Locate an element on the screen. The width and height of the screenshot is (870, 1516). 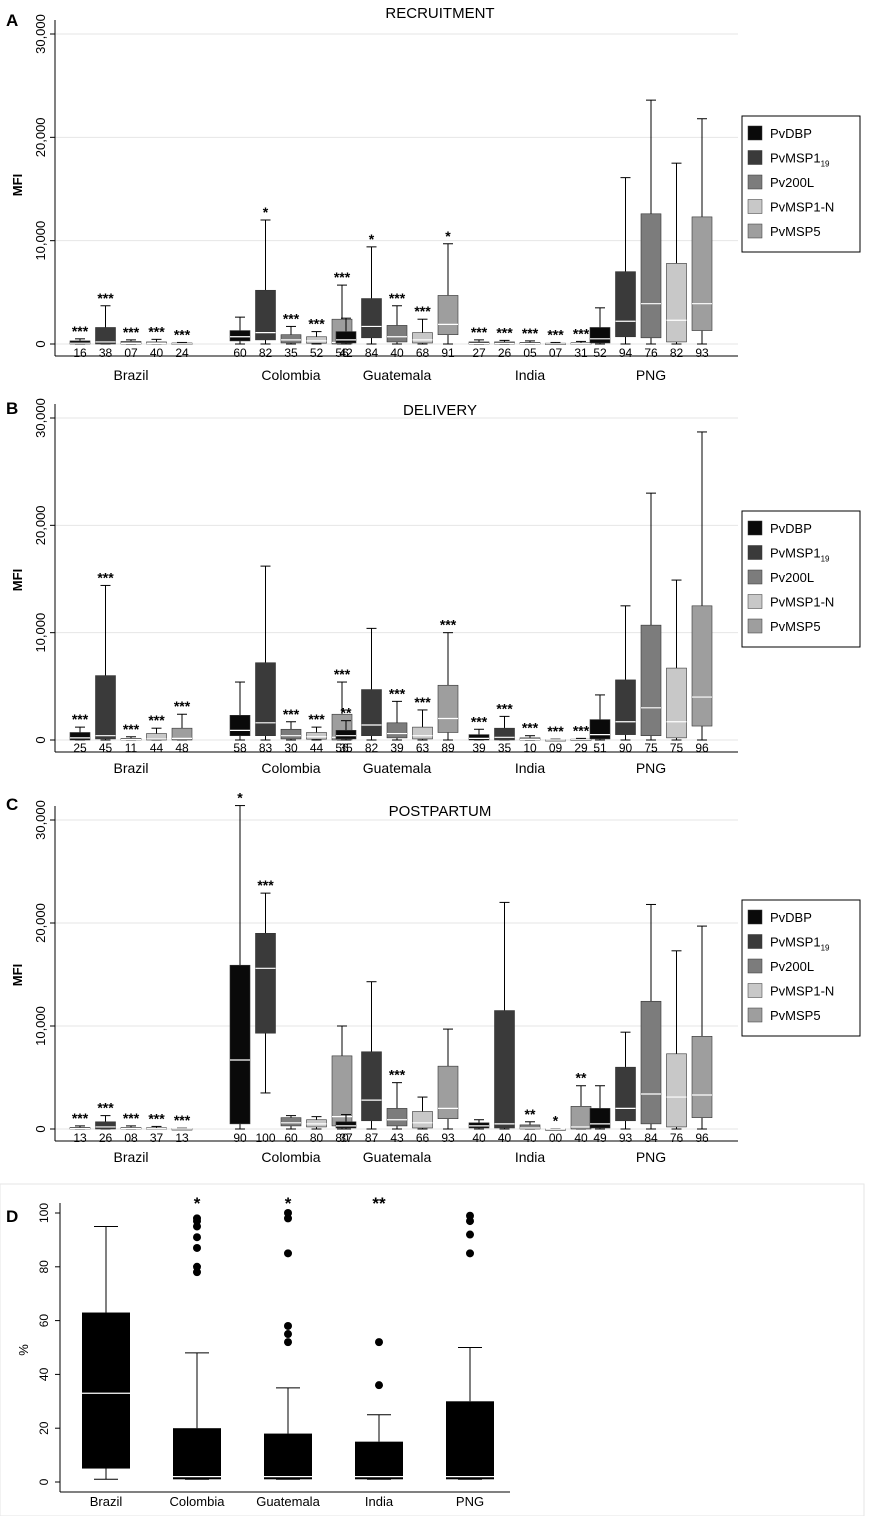
box-guatemala-pvdbp: 42 is located at coordinates (346, 338).